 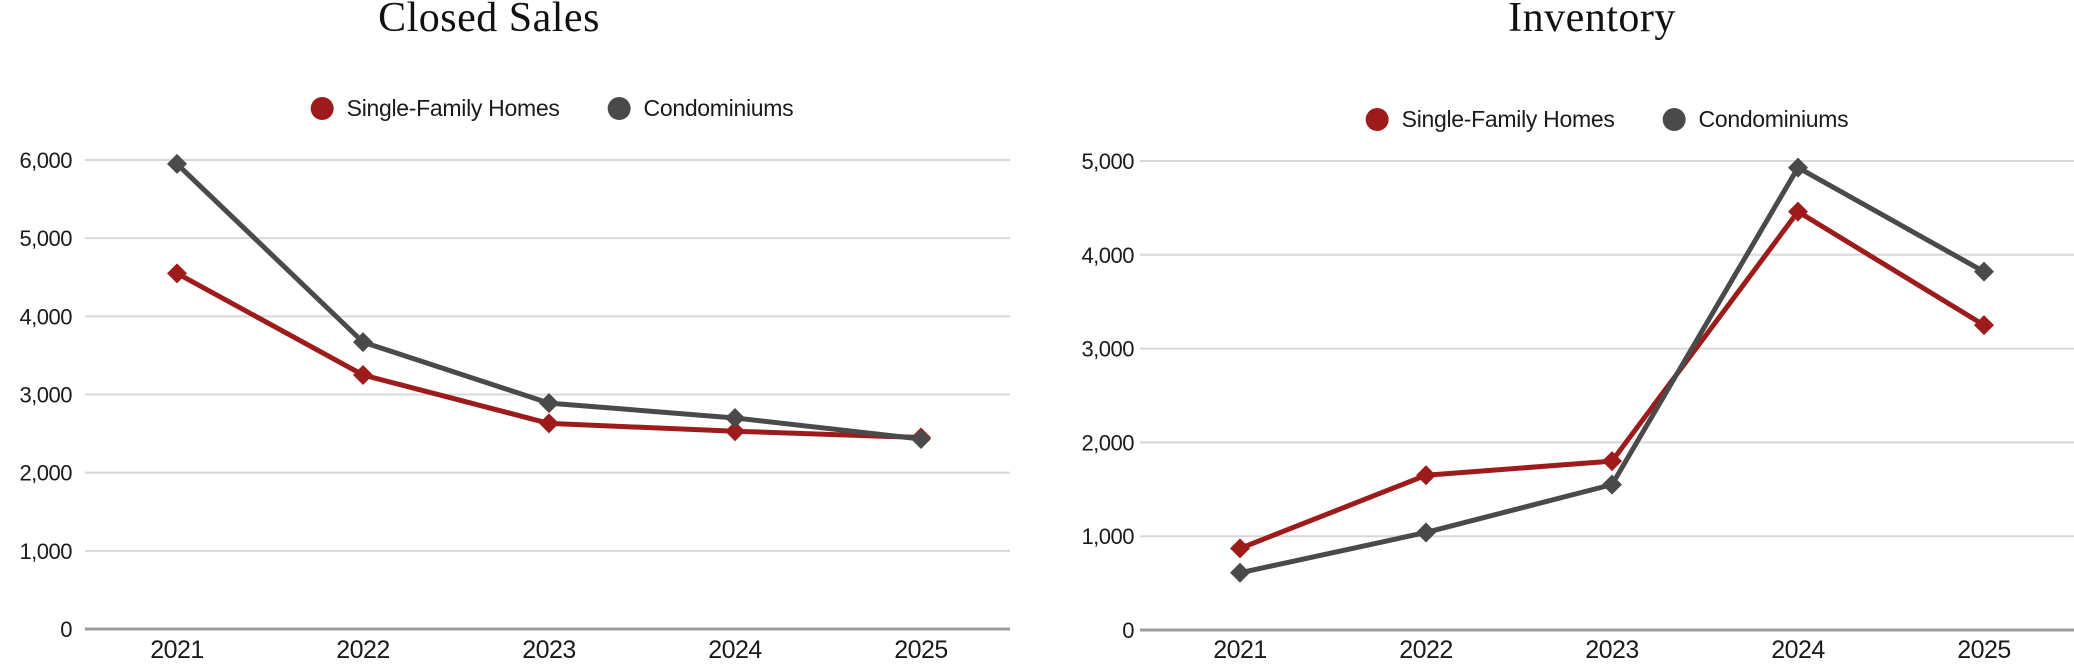 What do you see at coordinates (489, 20) in the screenshot?
I see `chart-title-closed-sales: Closed Sales` at bounding box center [489, 20].